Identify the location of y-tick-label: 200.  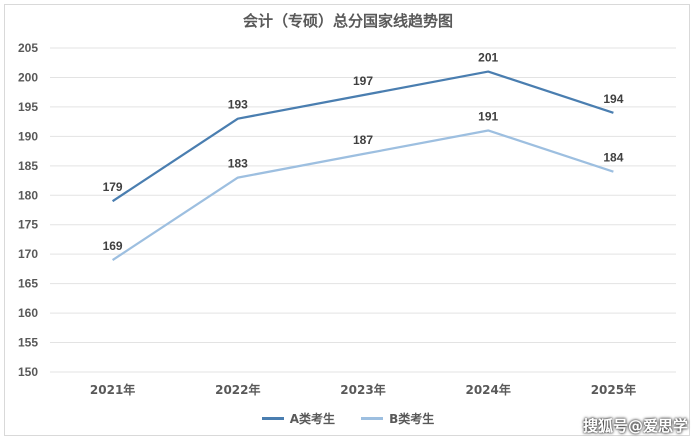
(28, 77).